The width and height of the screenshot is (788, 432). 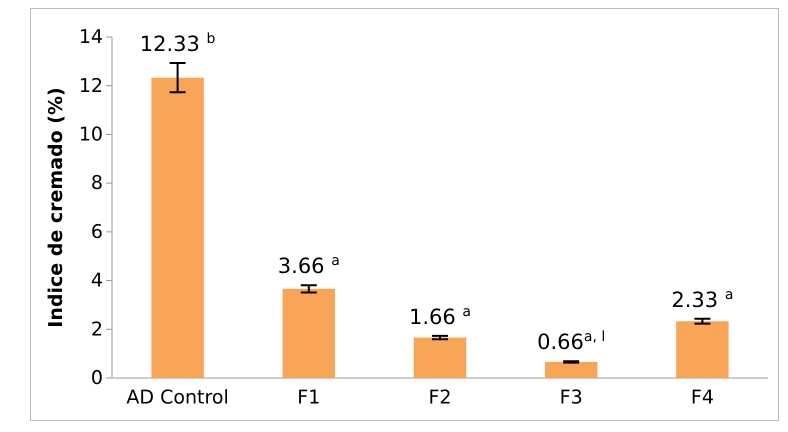 What do you see at coordinates (308, 397) in the screenshot?
I see `x-tick-label: F1` at bounding box center [308, 397].